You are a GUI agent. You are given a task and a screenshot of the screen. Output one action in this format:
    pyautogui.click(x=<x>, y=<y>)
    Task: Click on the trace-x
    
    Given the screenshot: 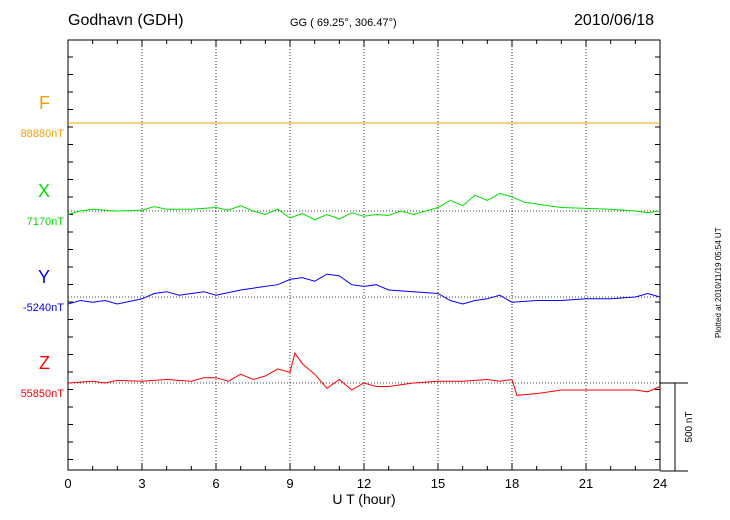 What is the action you would take?
    pyautogui.click(x=364, y=206)
    